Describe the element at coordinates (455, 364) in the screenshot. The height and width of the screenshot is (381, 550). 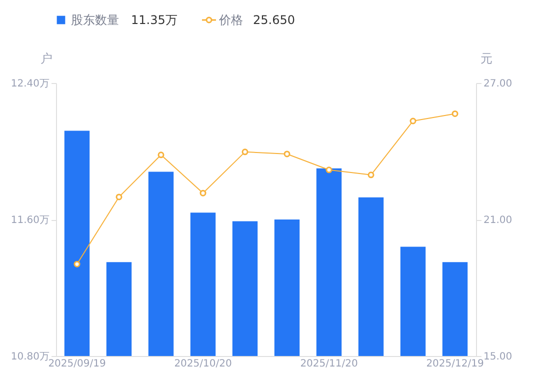
I see `x-tick-label: 2025/12/19` at that location.